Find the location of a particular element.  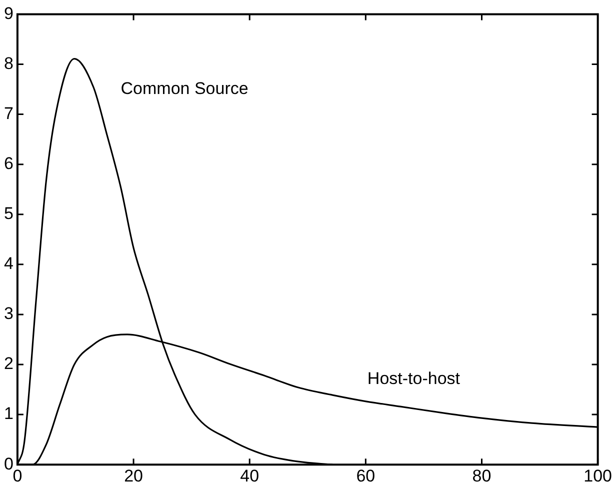

x-tick-label: 20 is located at coordinates (133, 476).